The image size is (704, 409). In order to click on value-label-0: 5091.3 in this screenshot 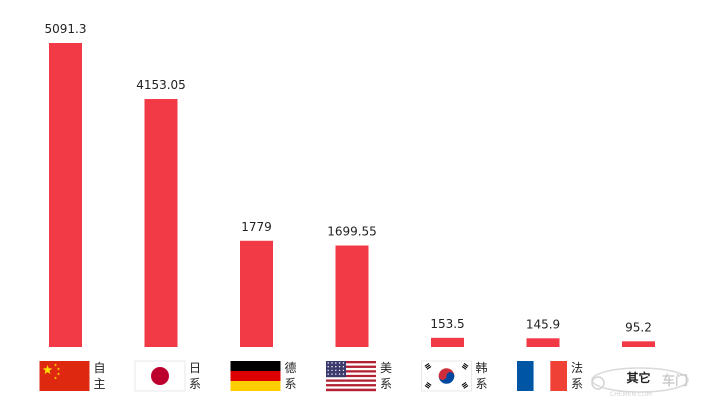, I will do `click(66, 29)`.